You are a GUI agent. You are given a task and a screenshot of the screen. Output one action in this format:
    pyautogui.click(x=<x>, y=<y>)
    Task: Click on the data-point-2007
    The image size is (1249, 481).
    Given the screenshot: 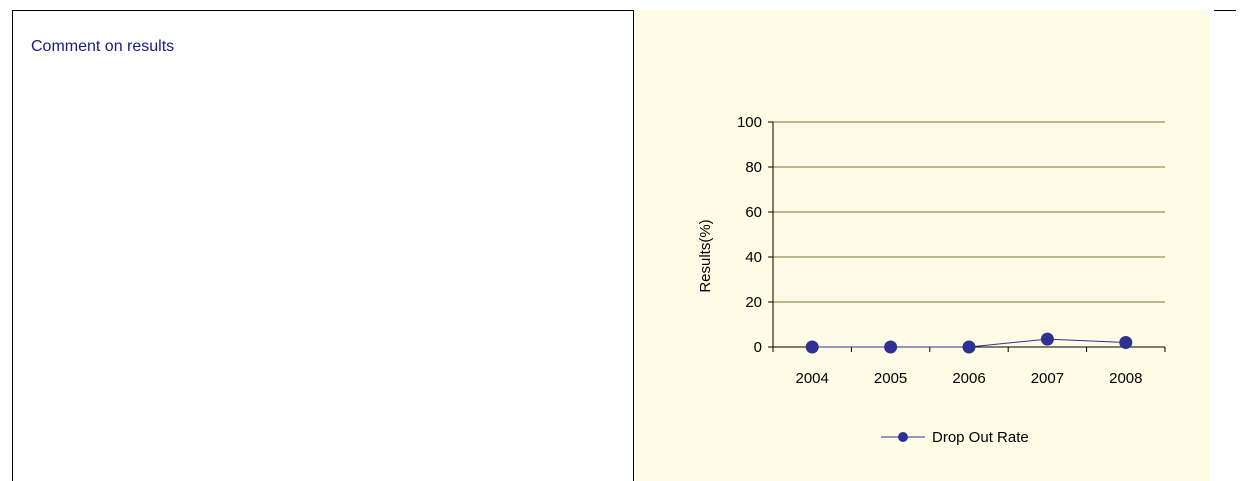 What is the action you would take?
    pyautogui.click(x=1047, y=339)
    